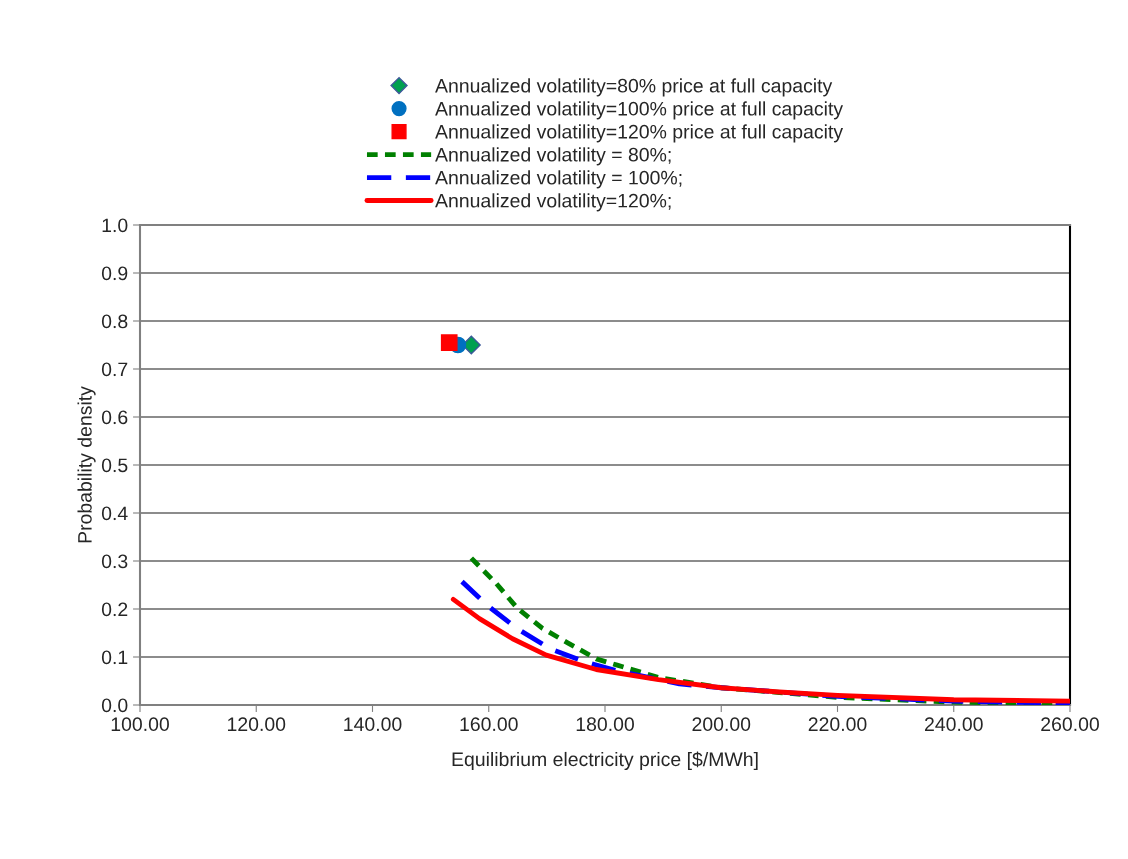 The image size is (1128, 859). What do you see at coordinates (558, 179) in the screenshot?
I see `legend-label: Annualized volatility = 100%;` at bounding box center [558, 179].